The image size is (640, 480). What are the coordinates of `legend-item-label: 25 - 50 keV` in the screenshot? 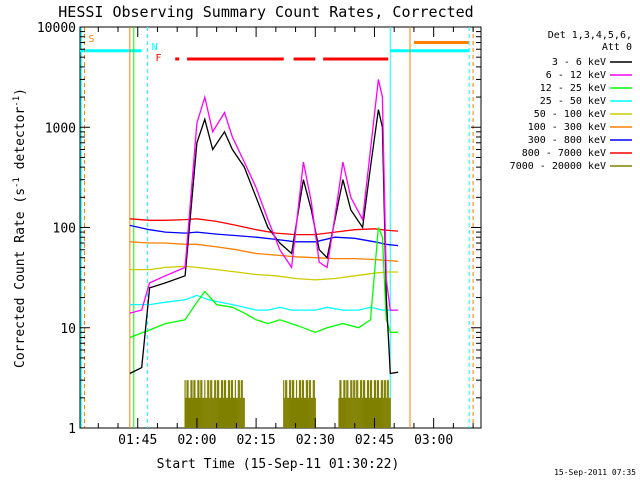 It's located at (573, 101).